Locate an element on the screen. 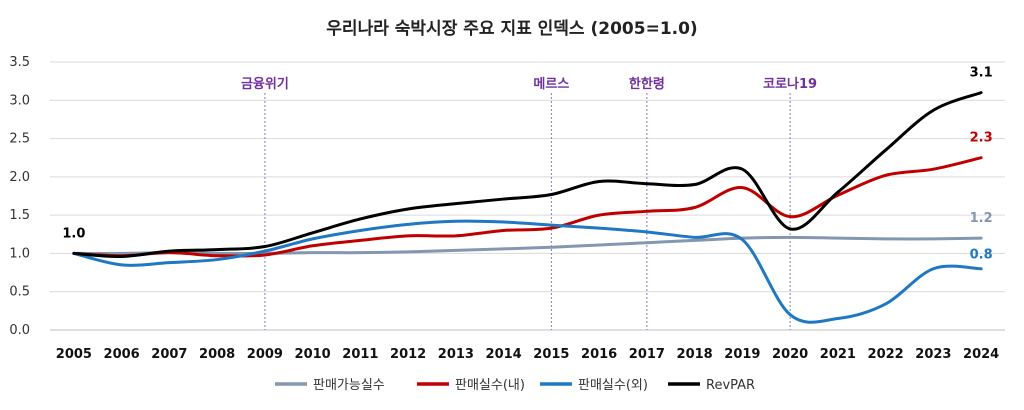 This screenshot has height=410, width=1024. x-tick-label: 2014 is located at coordinates (504, 354).